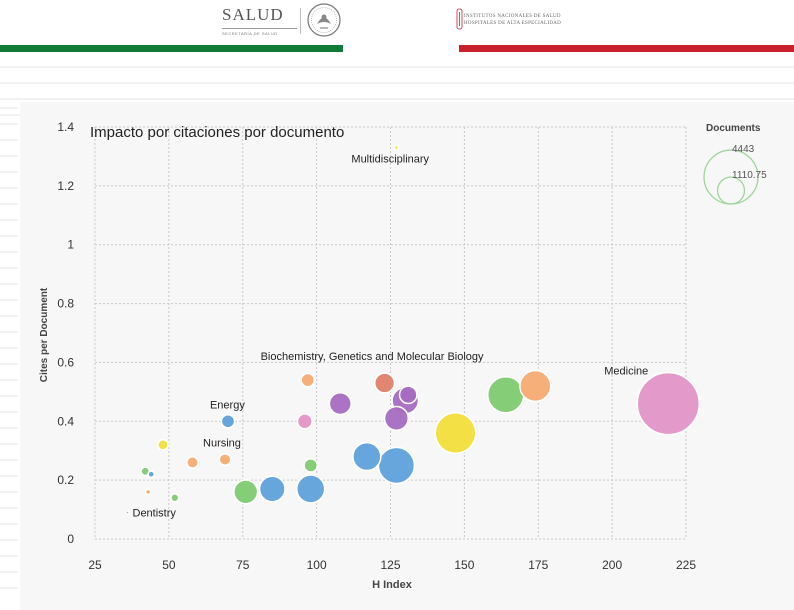 Image resolution: width=794 pixels, height=610 pixels. Describe the element at coordinates (65, 362) in the screenshot. I see `y-tick-label: 0.6` at that location.